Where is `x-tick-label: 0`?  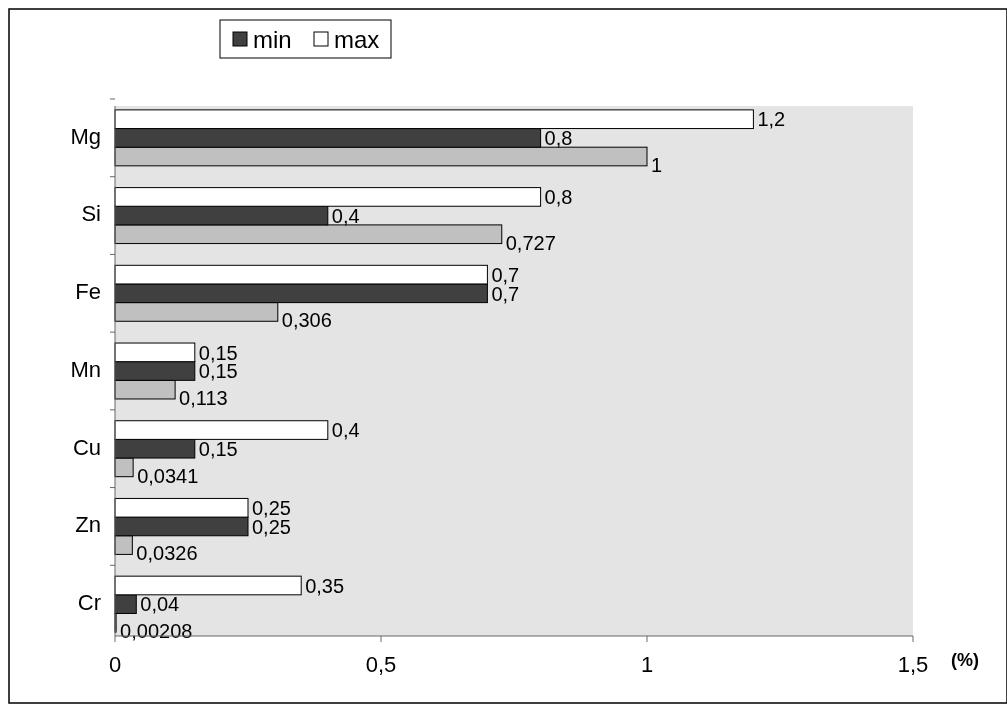
x-tick-label: 0 is located at coordinates (115, 664).